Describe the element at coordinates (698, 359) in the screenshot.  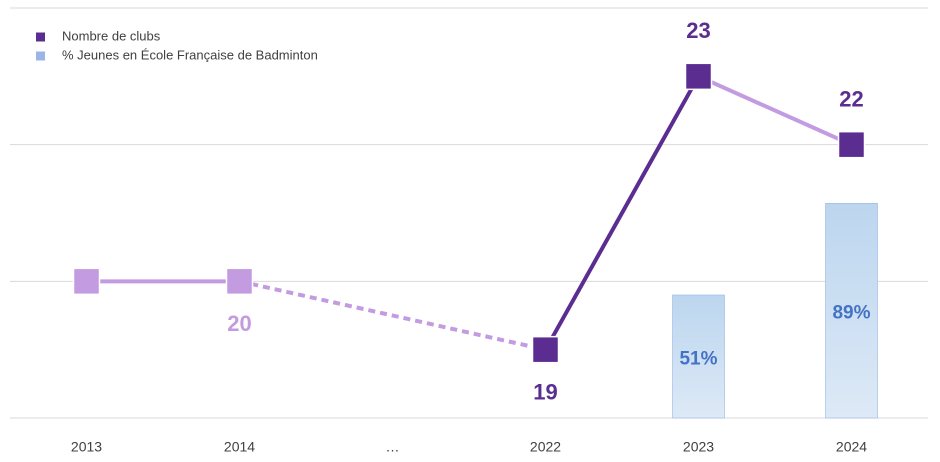
I see `data-label: 51%` at that location.